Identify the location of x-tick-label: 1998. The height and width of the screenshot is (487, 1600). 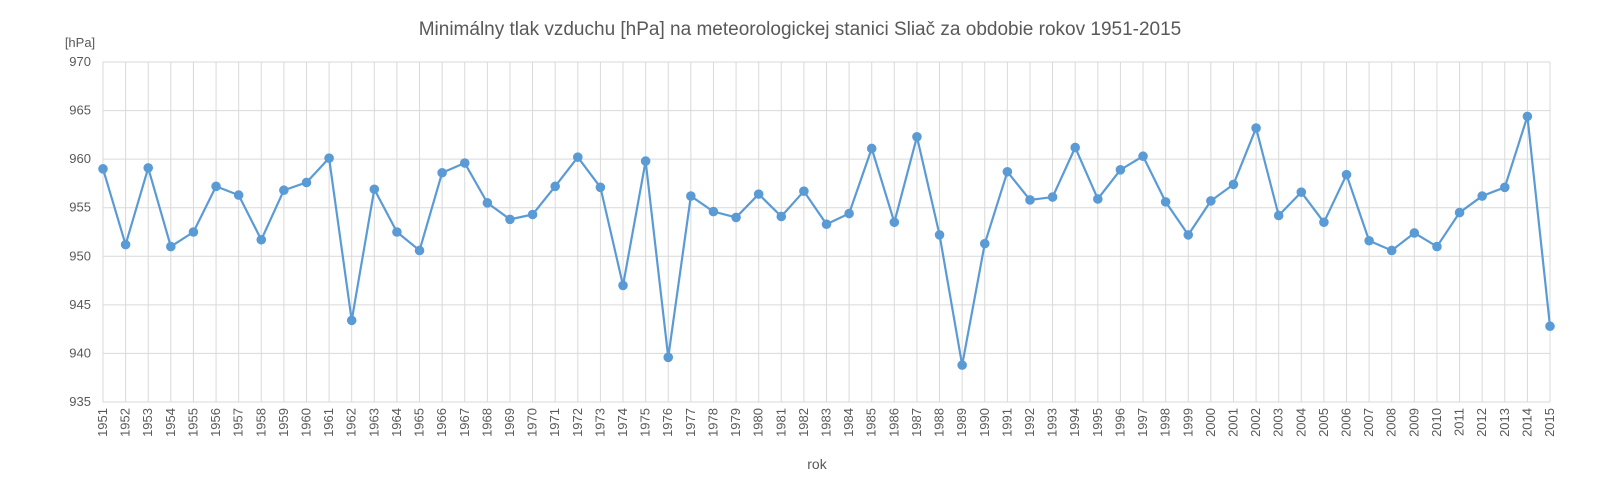
(1165, 422).